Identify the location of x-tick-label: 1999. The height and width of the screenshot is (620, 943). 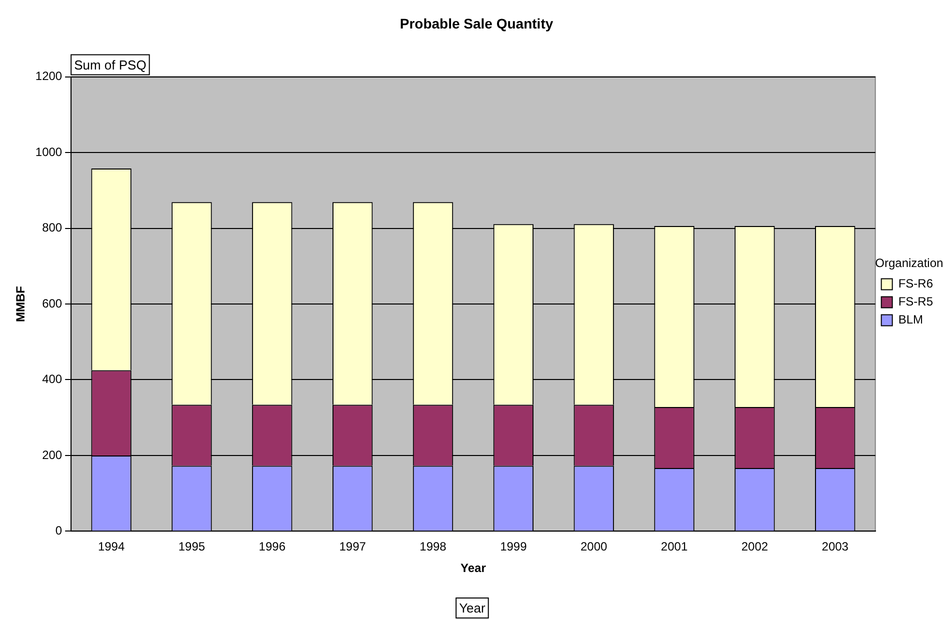
(514, 547).